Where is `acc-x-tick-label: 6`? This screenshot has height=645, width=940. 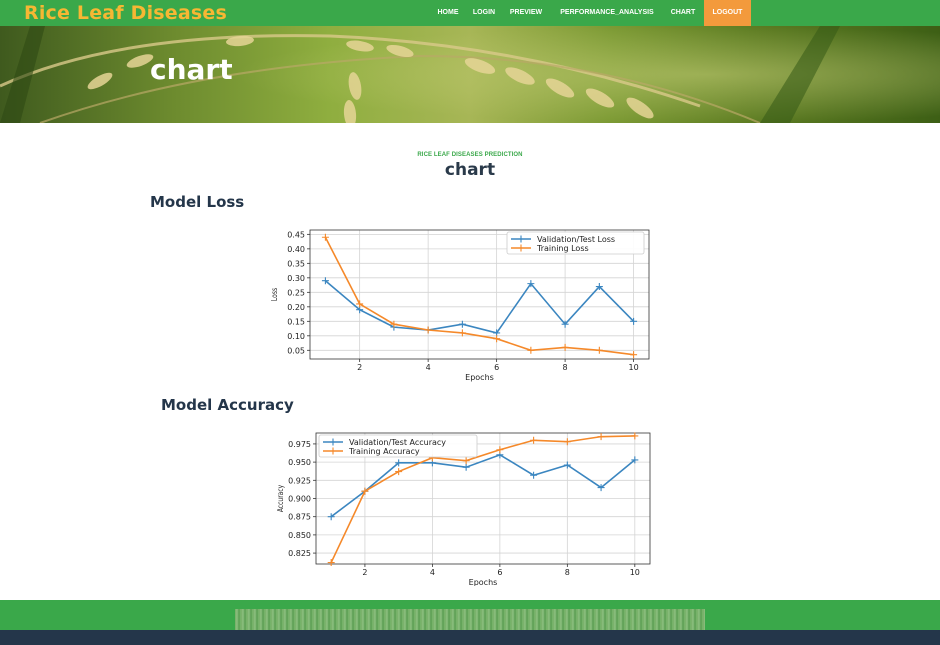 acc-x-tick-label: 6 is located at coordinates (499, 572).